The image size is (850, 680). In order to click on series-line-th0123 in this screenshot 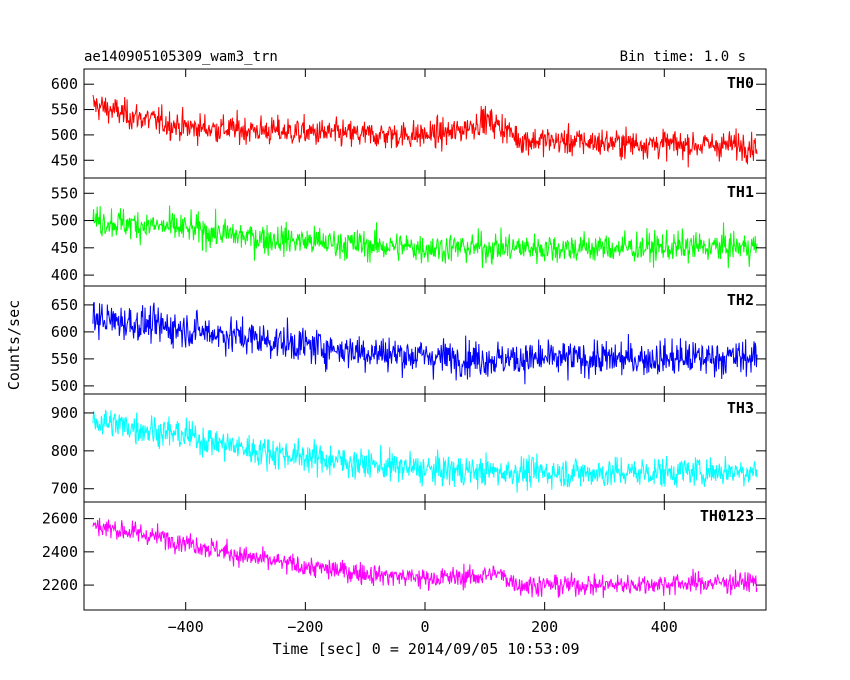, I will do `click(425, 557)`.